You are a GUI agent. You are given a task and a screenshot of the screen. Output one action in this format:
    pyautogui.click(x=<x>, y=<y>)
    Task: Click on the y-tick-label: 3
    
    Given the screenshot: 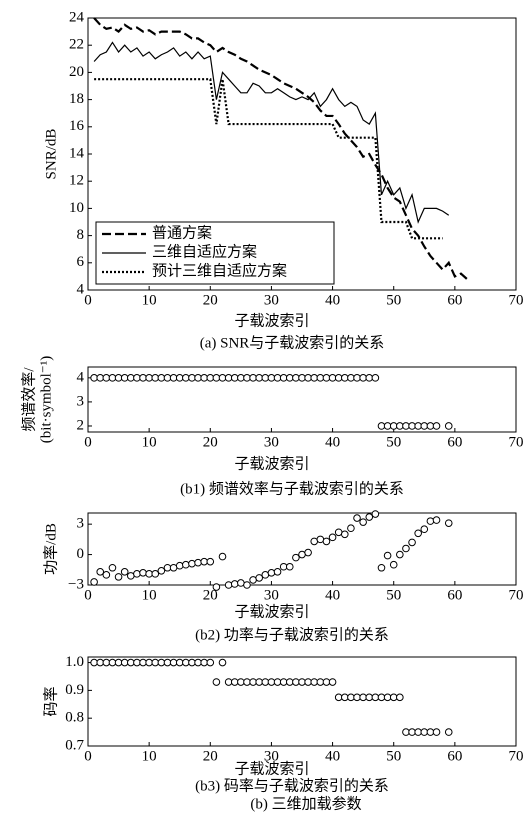 What is the action you would take?
    pyautogui.click(x=81, y=524)
    